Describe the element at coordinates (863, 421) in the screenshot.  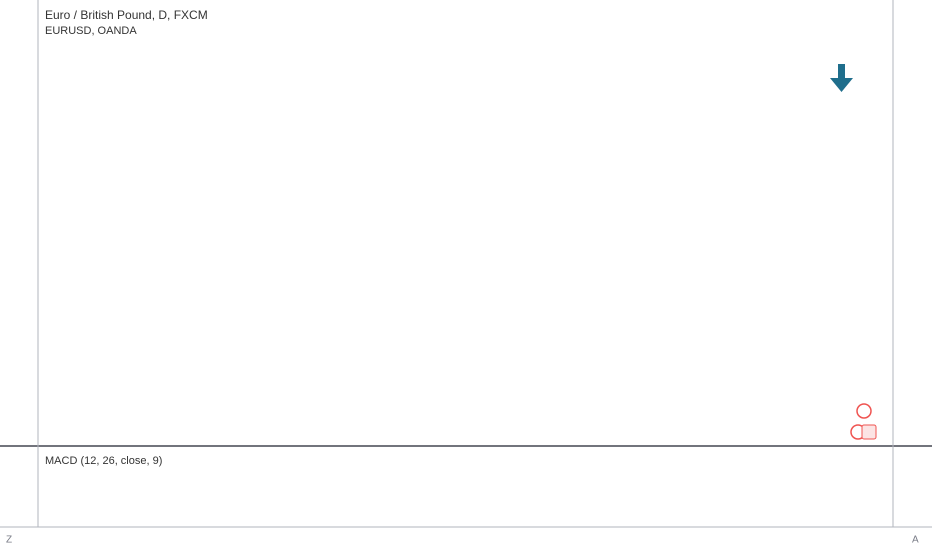
I see `event-icons` at that location.